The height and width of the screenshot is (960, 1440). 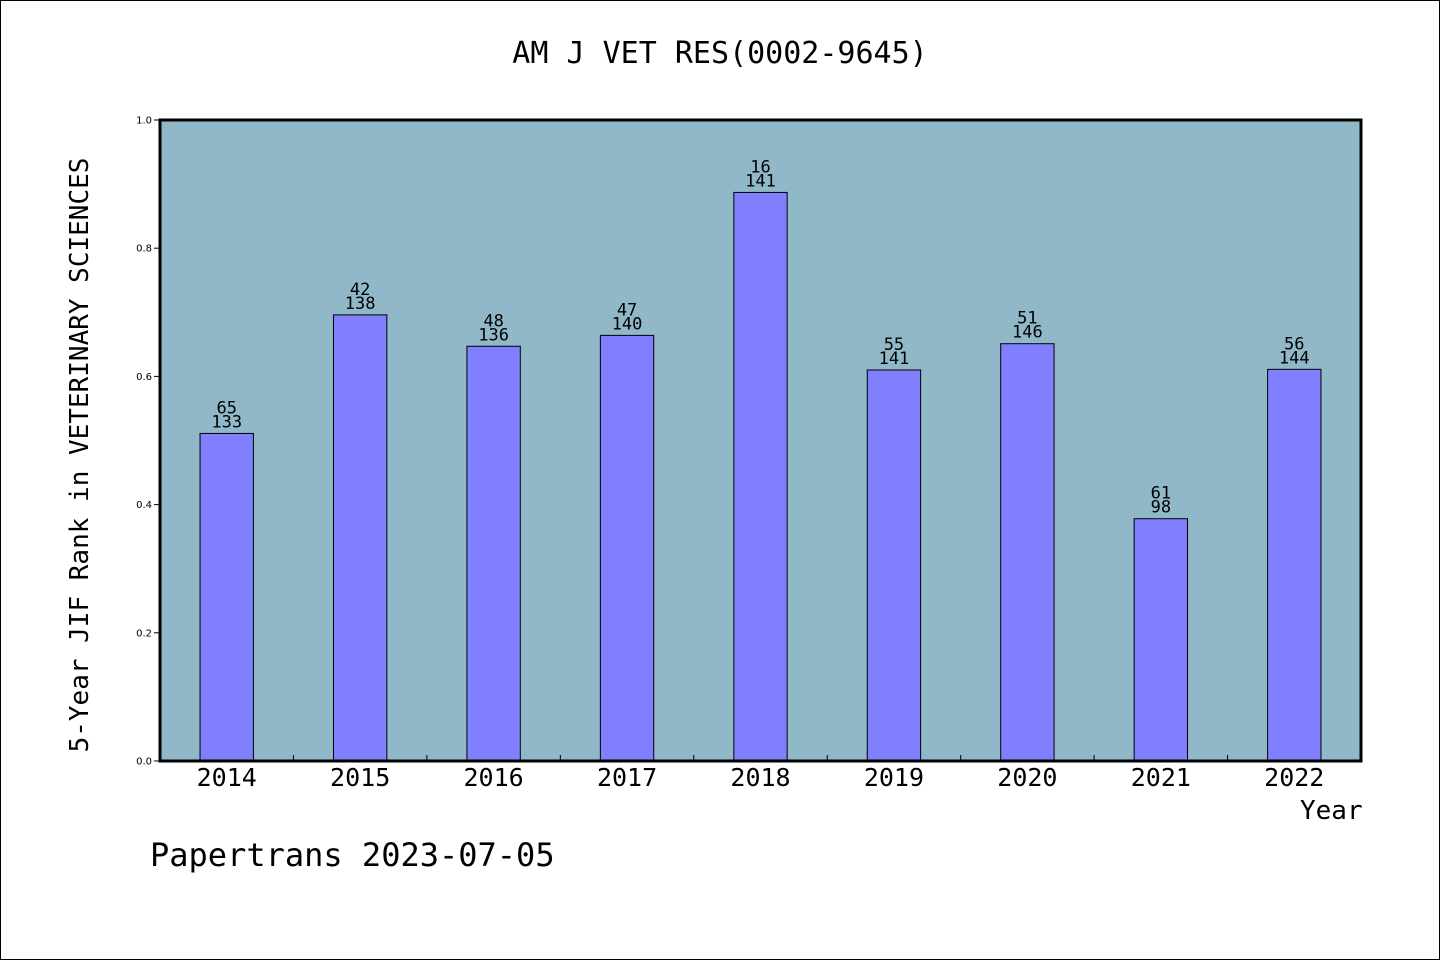 What do you see at coordinates (1294, 344) in the screenshot?
I see `rank-label: 56` at bounding box center [1294, 344].